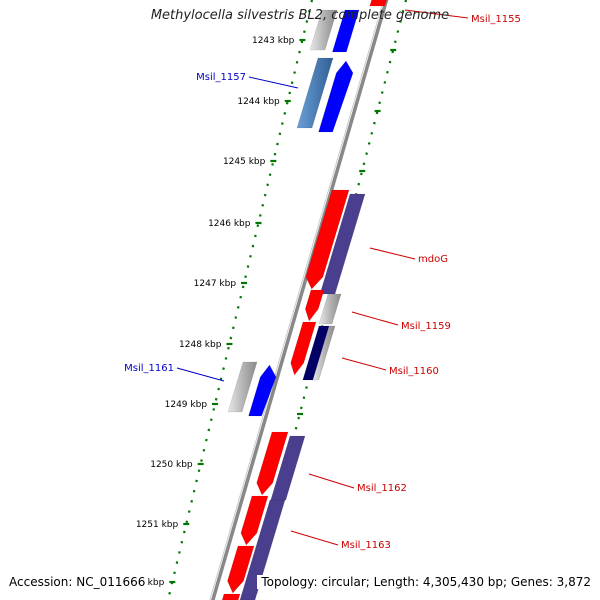 This screenshot has height=600, width=600. Describe the element at coordinates (327, 239) in the screenshot. I see `gene-bar-mdog` at that location.